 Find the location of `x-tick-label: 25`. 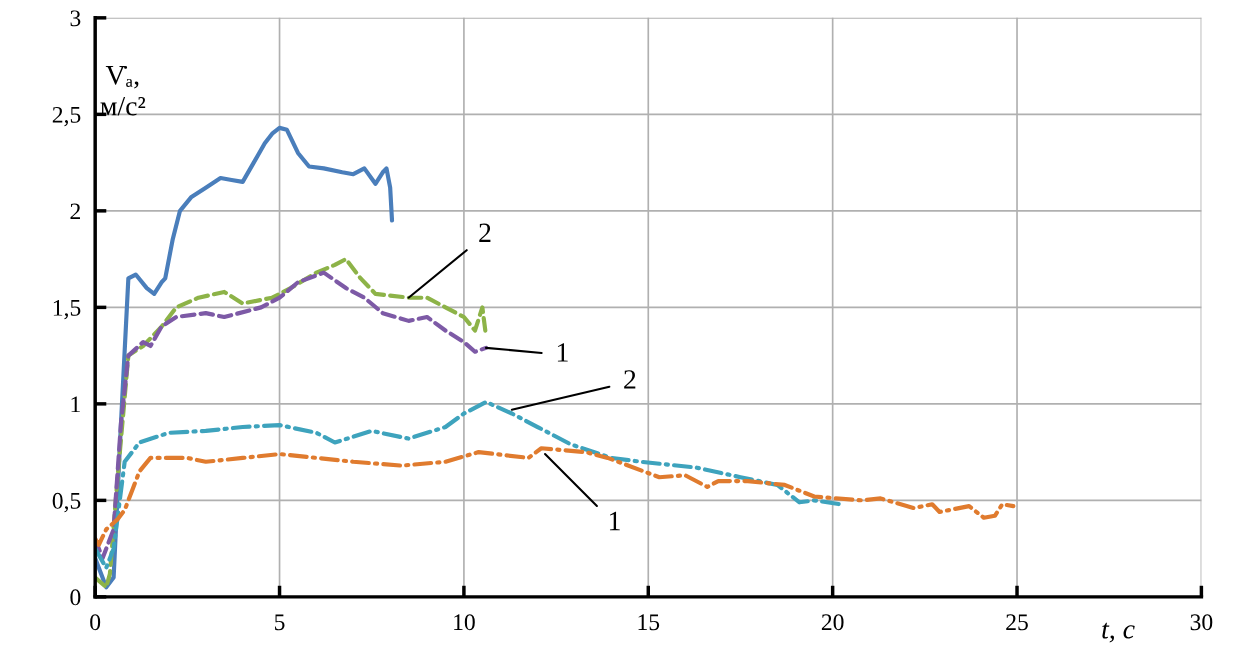

x-tick-label: 25 is located at coordinates (1017, 622).